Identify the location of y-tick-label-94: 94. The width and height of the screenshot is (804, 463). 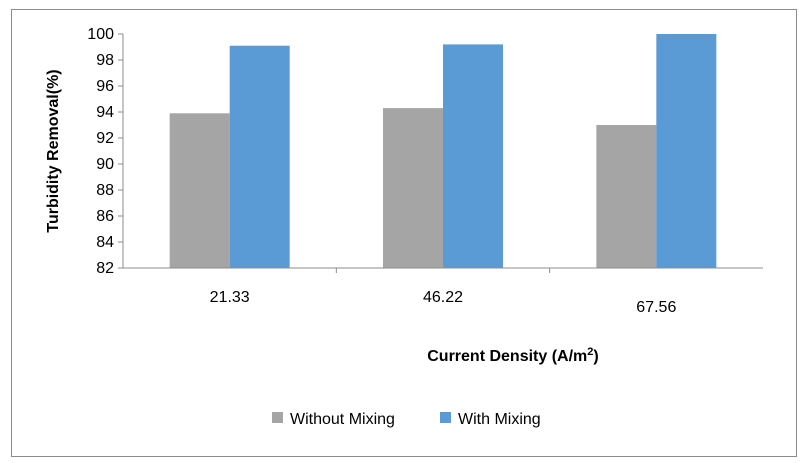
(105, 112).